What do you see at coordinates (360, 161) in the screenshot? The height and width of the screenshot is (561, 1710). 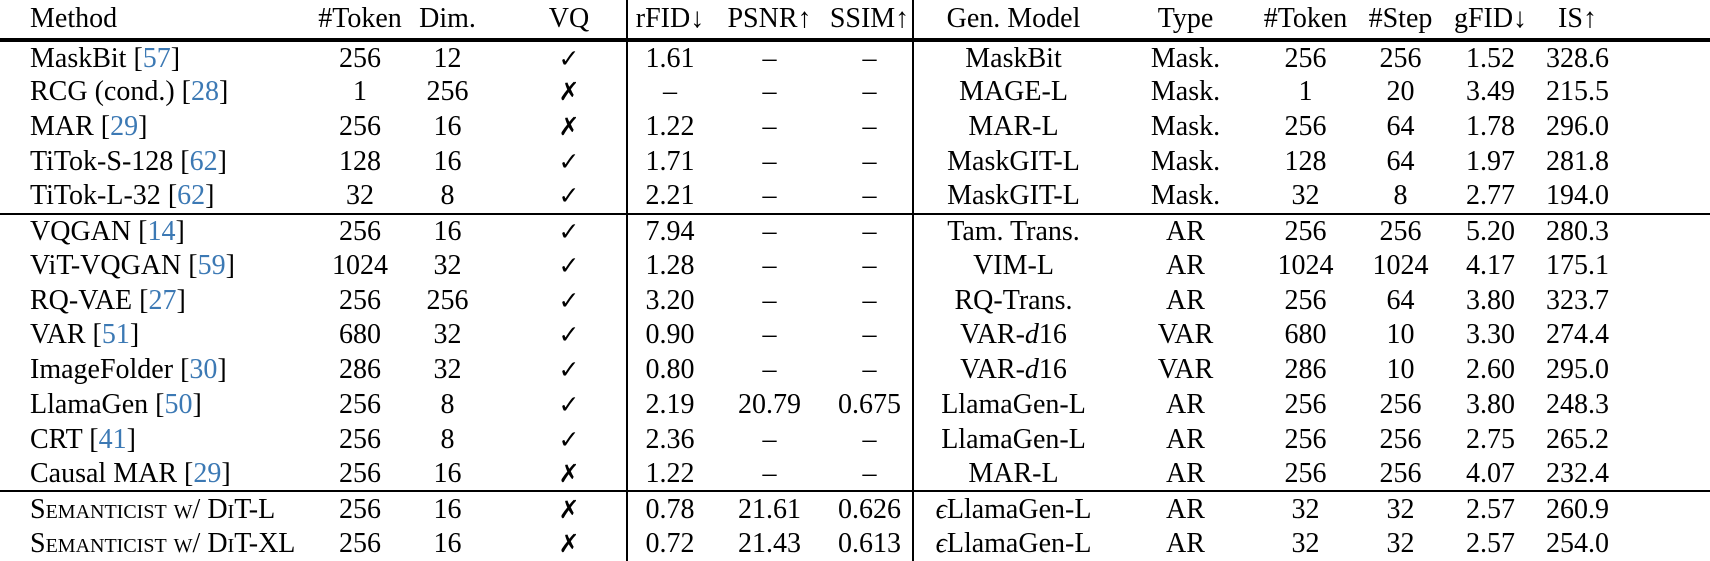 I see `cell-ntoken: 128` at bounding box center [360, 161].